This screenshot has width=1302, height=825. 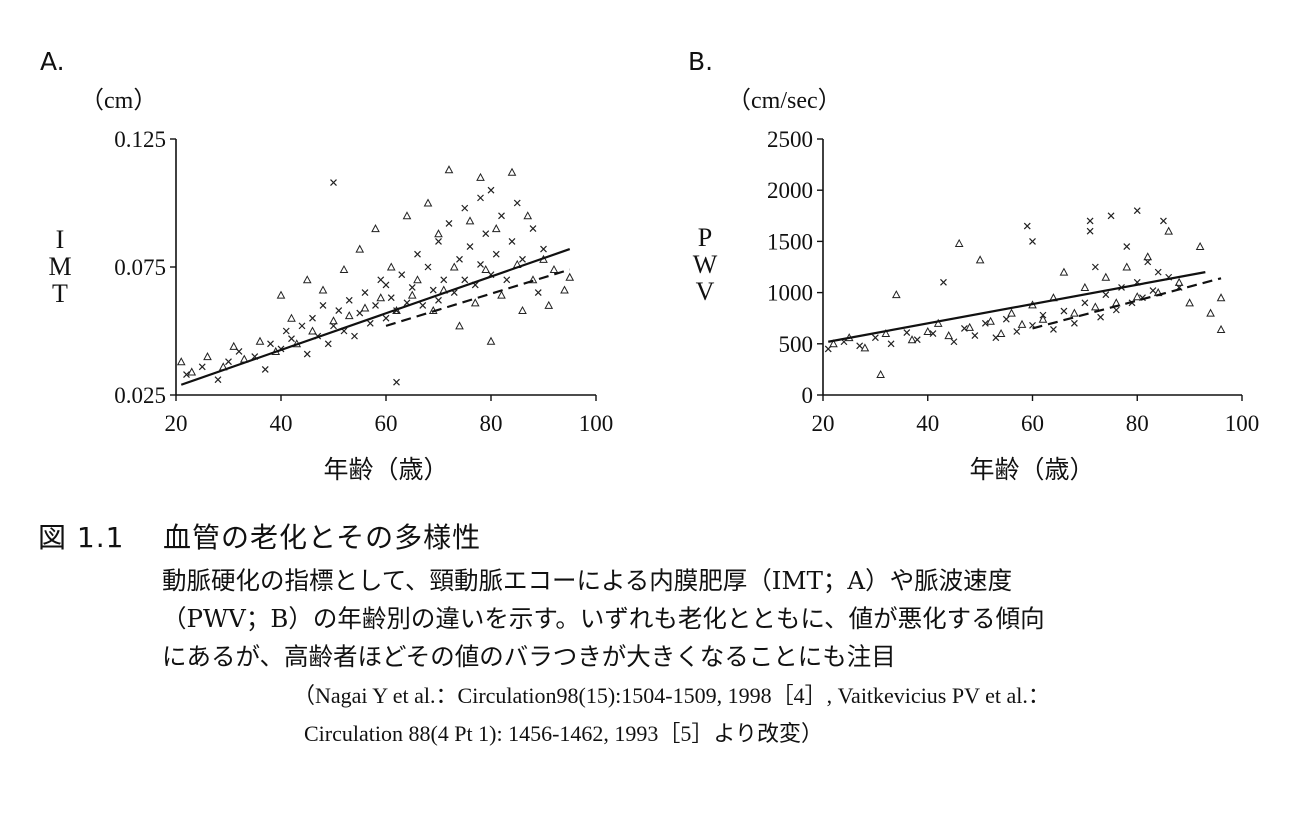 I want to click on caption-title-row: 図 1.1 血管の老化とその多様性, so click(x=663, y=536).